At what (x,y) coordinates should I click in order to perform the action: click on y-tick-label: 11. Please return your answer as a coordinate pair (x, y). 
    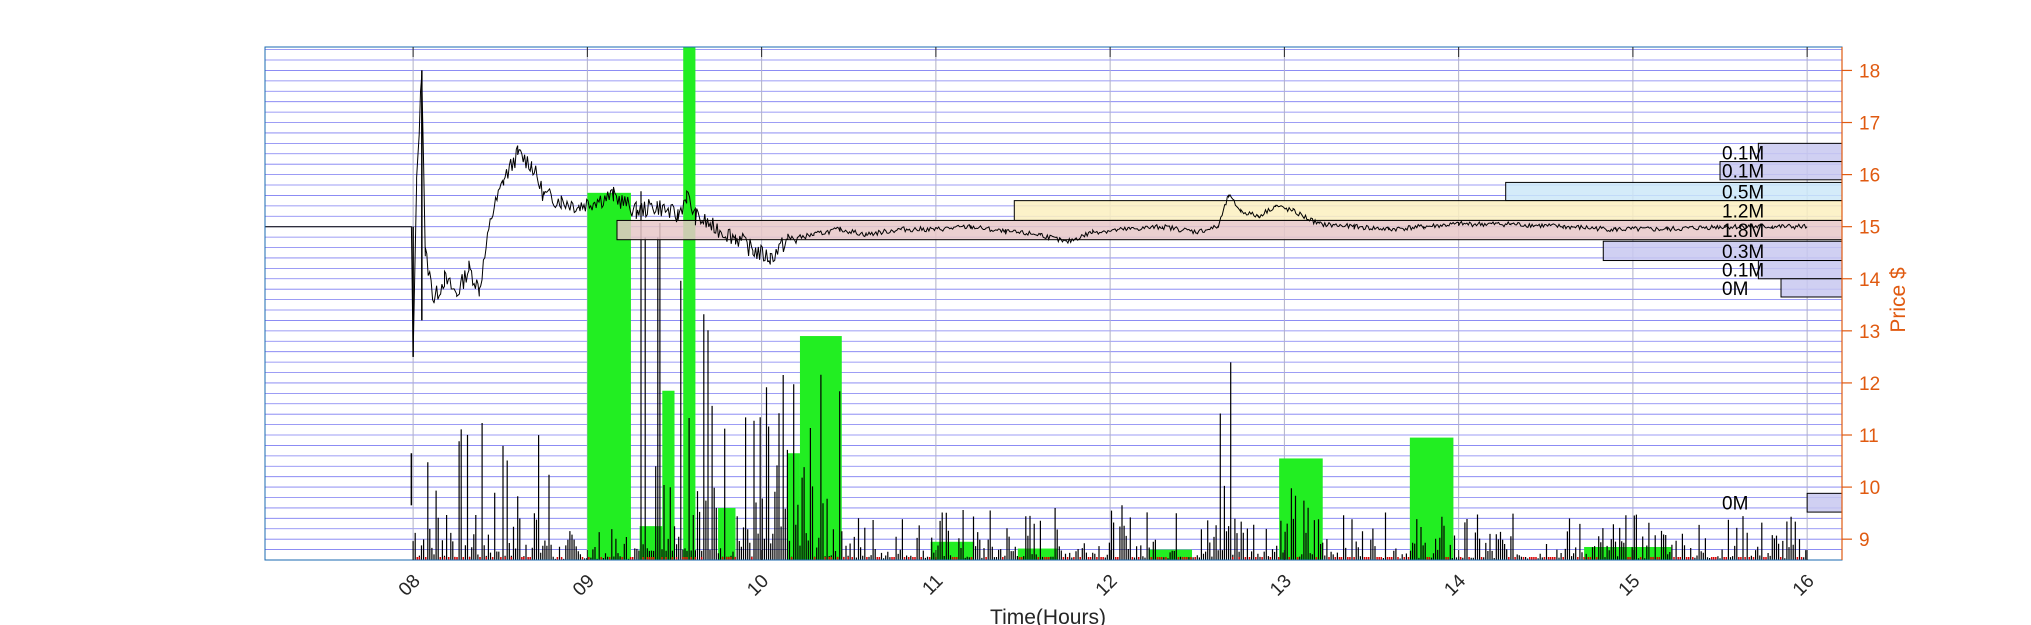
    Looking at the image, I should click on (1869, 436).